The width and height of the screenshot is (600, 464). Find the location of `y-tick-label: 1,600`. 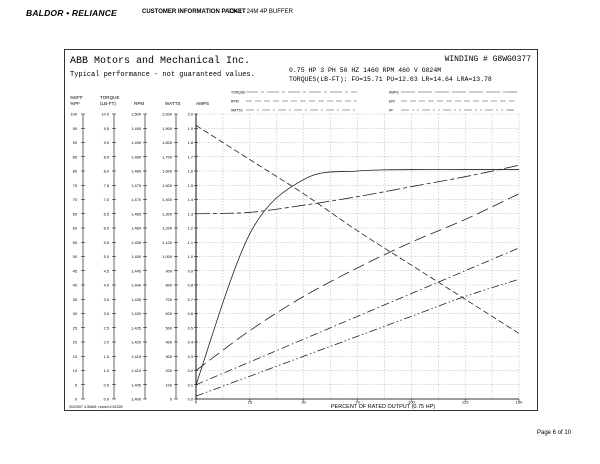

y-tick-label: 1,600 is located at coordinates (167, 171).